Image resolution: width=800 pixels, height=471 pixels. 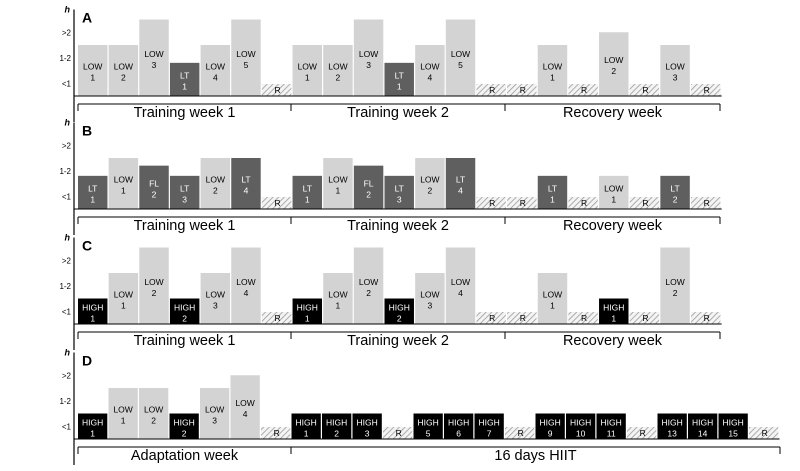 What do you see at coordinates (489, 433) in the screenshot?
I see `session-number-label: 7` at bounding box center [489, 433].